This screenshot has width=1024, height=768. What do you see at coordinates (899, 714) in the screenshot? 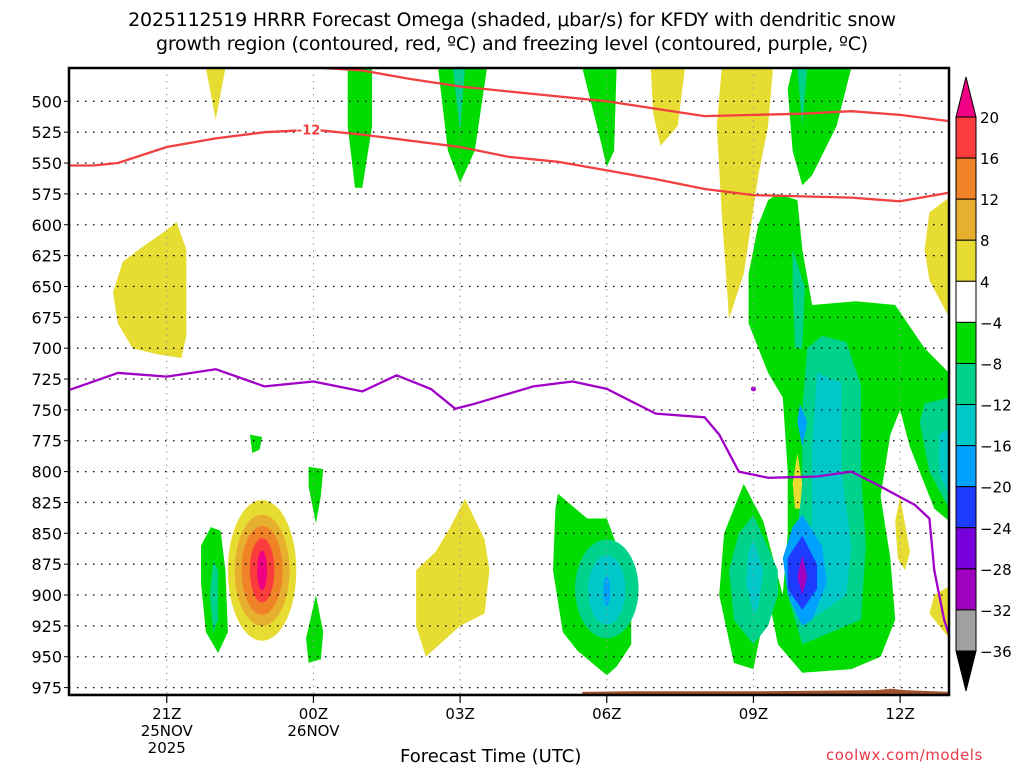
I see `x-tick-label: 12Z` at bounding box center [899, 714].